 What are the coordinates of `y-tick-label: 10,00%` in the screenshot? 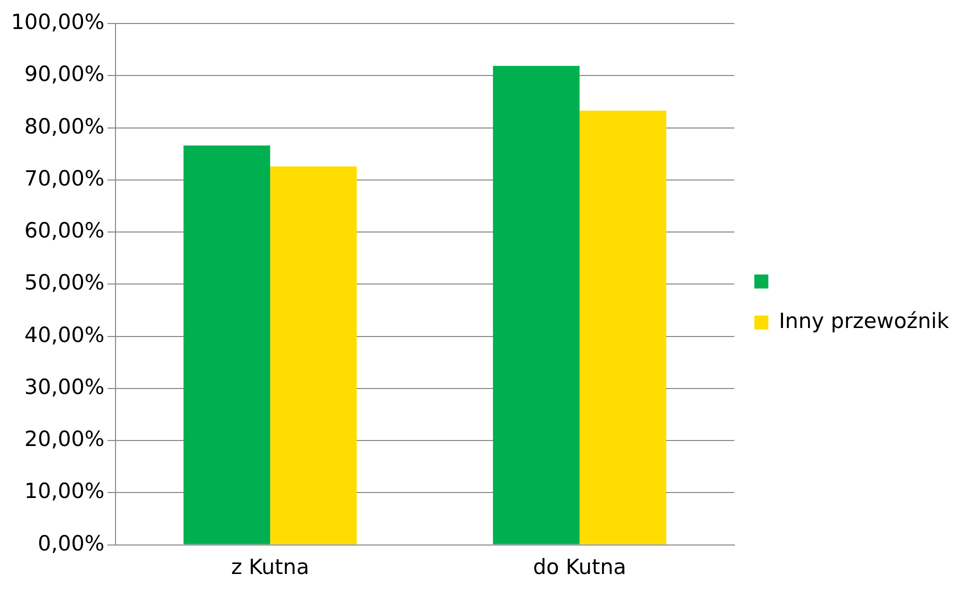 It's located at (64, 491).